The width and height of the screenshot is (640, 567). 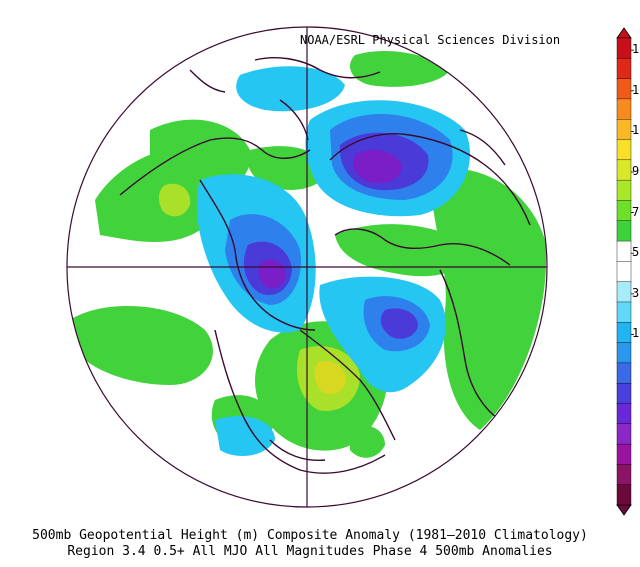 What do you see at coordinates (636, 171) in the screenshot?
I see `colorbar-tick-label: 9` at bounding box center [636, 171].